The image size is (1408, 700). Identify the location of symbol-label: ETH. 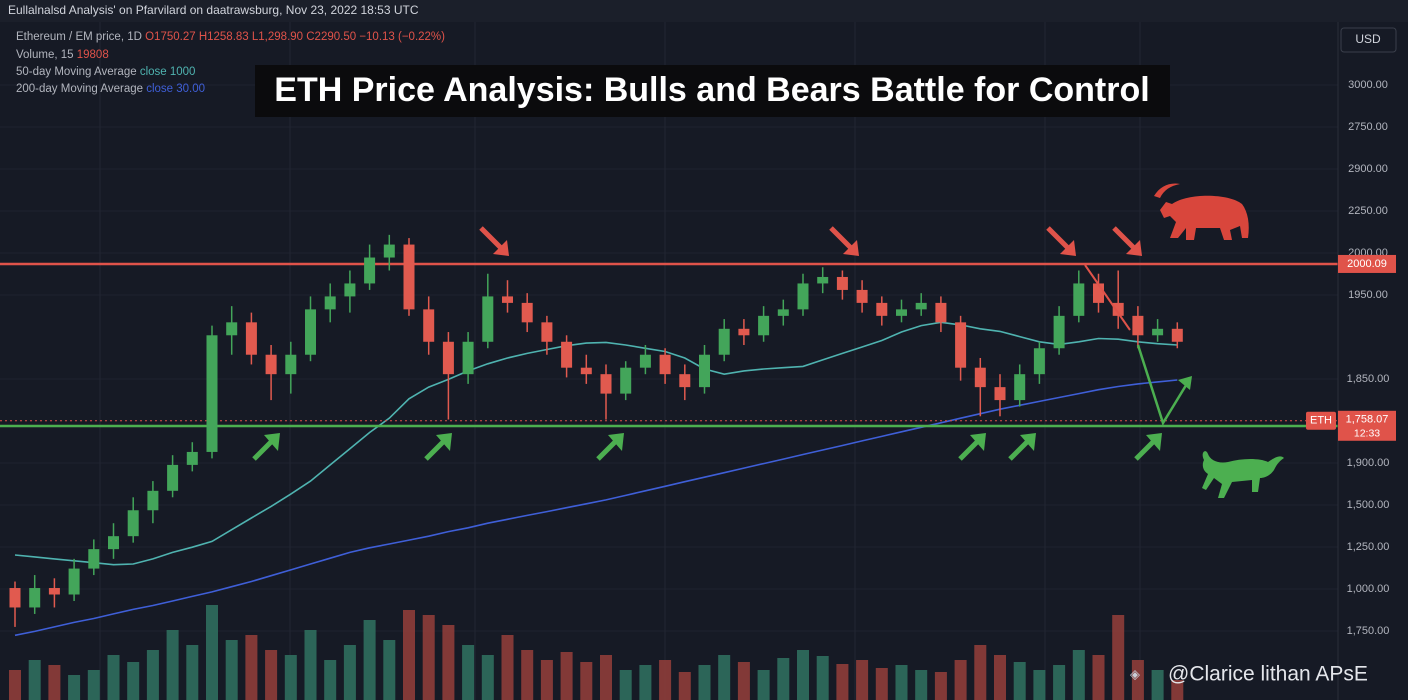
(1321, 421).